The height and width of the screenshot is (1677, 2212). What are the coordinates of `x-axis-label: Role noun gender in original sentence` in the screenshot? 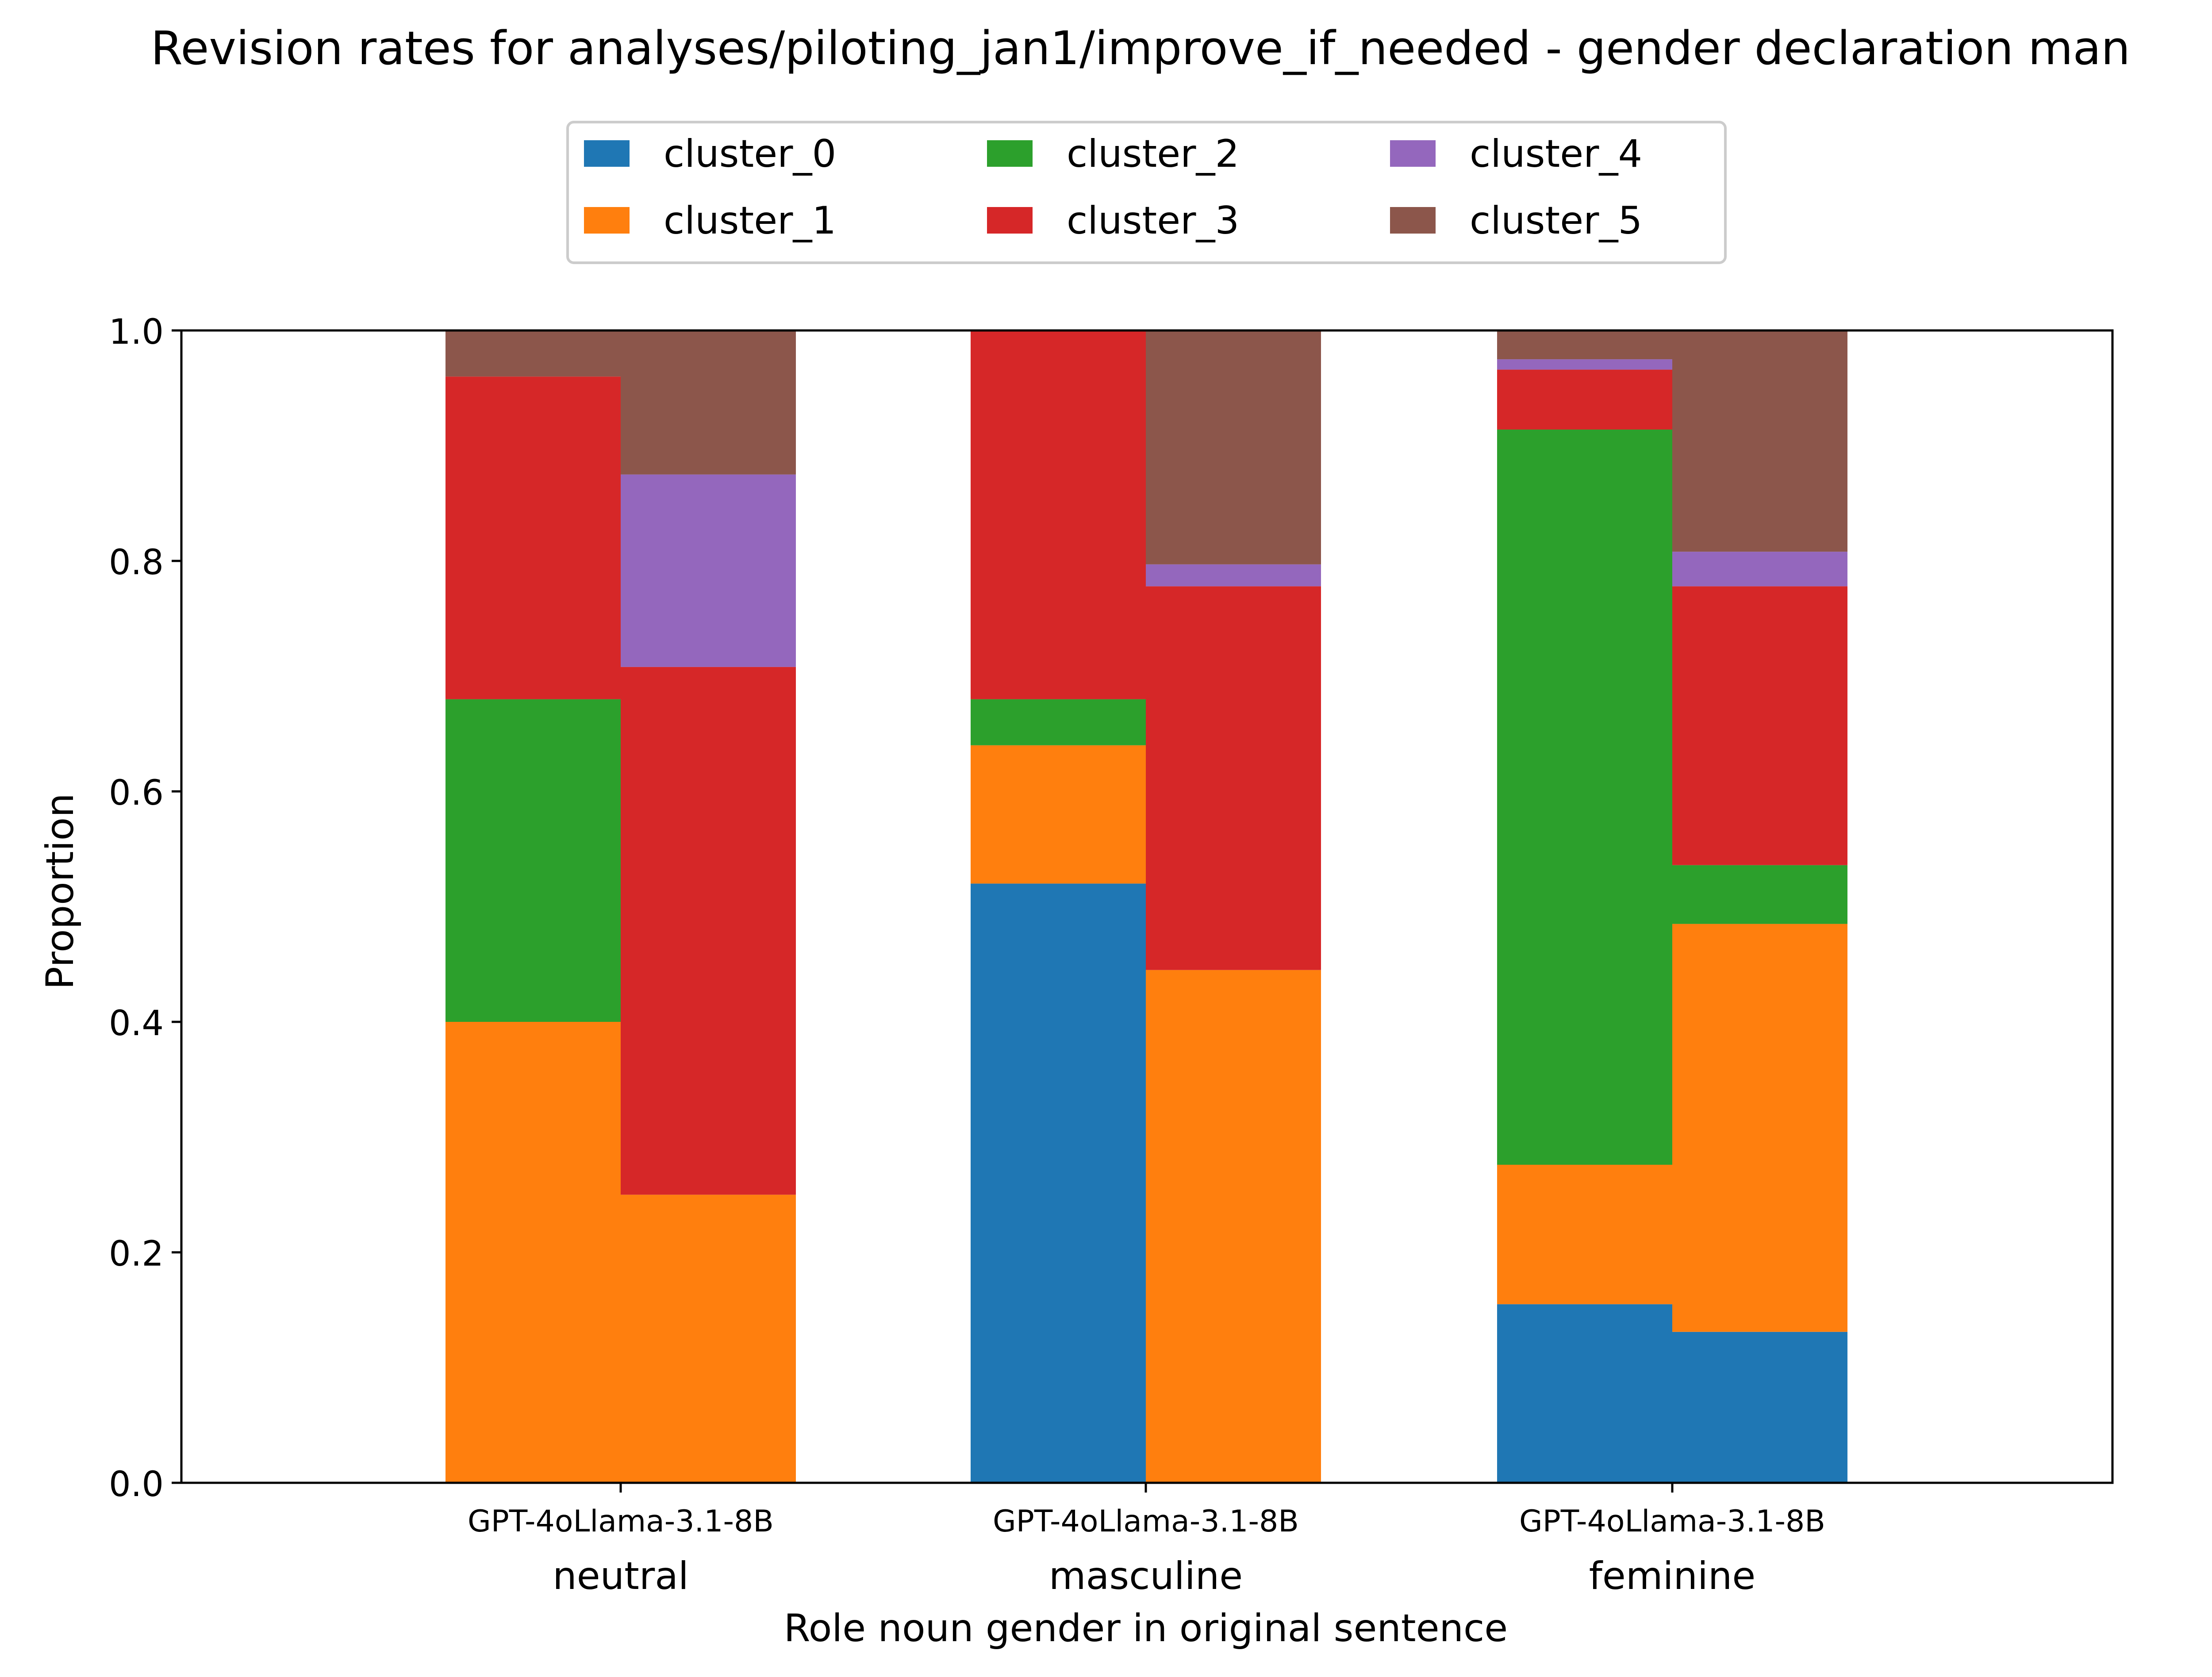 It's located at (1146, 1628).